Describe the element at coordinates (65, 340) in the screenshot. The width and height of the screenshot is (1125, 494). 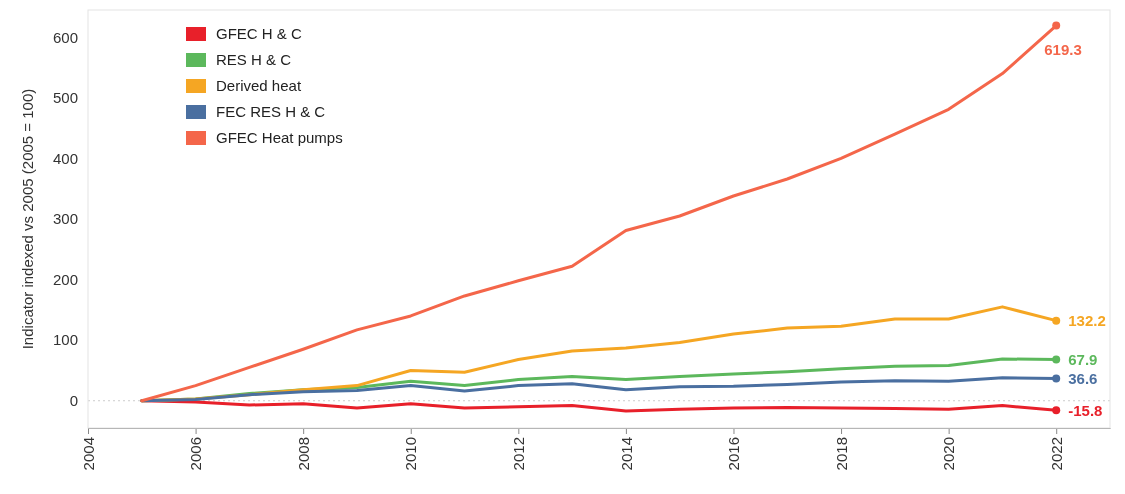
I see `y-tick-label: 100` at that location.